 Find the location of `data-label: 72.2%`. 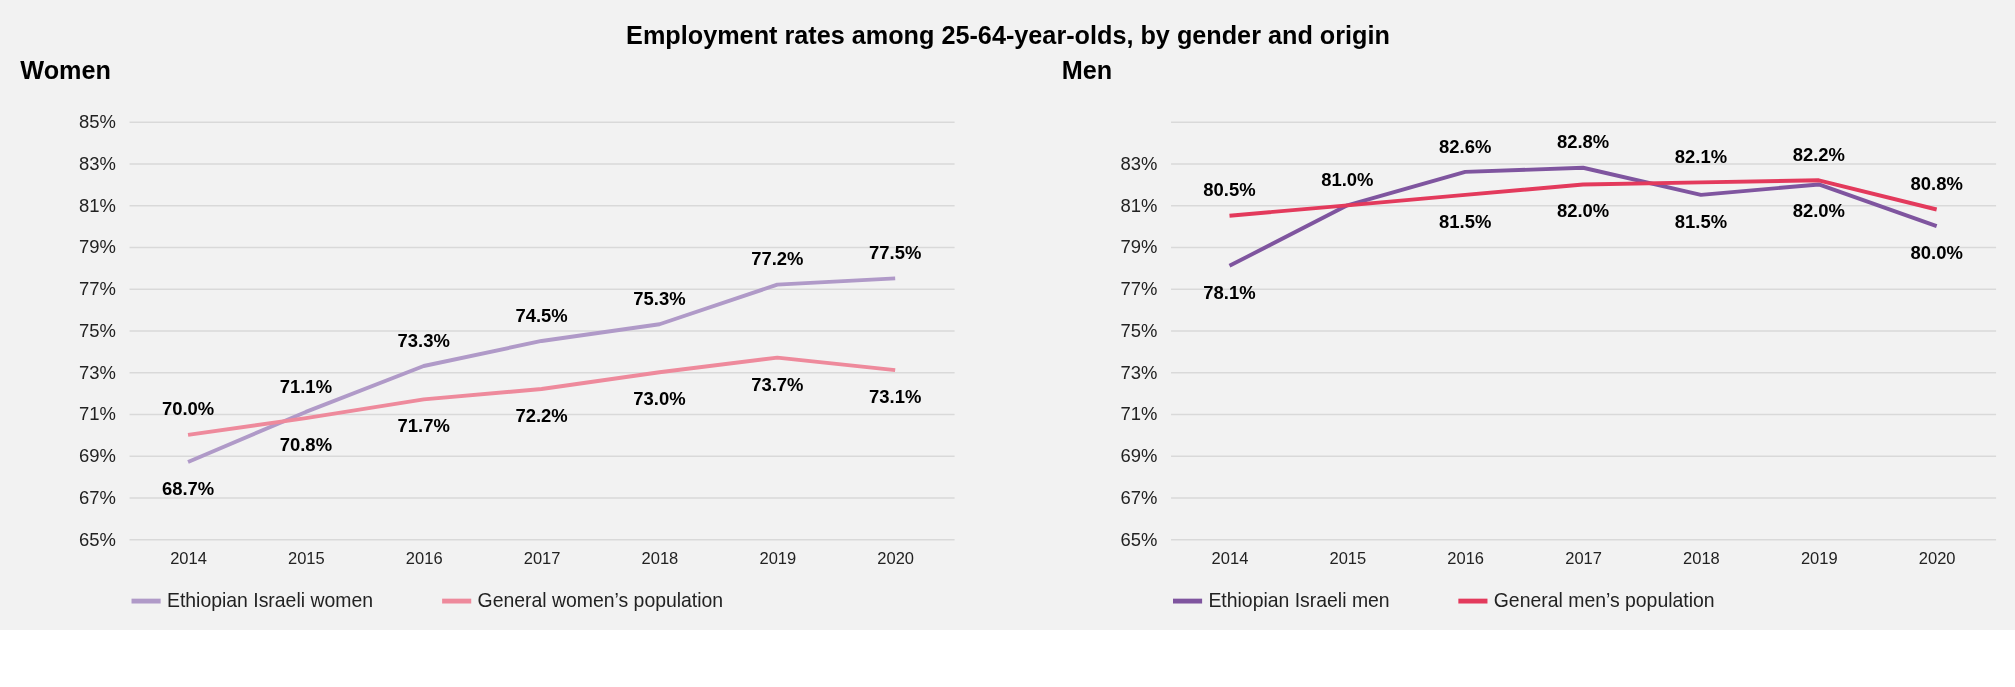

data-label: 72.2% is located at coordinates (541, 415).